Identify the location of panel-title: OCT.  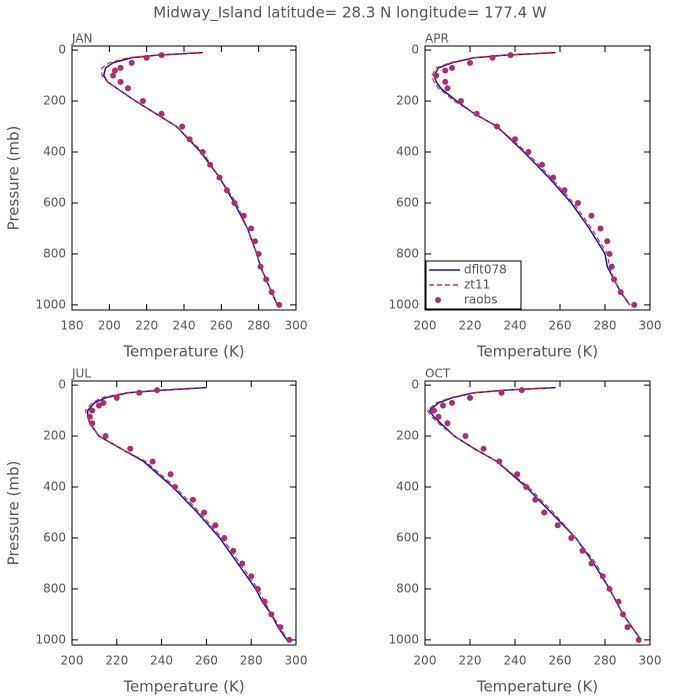
(438, 374).